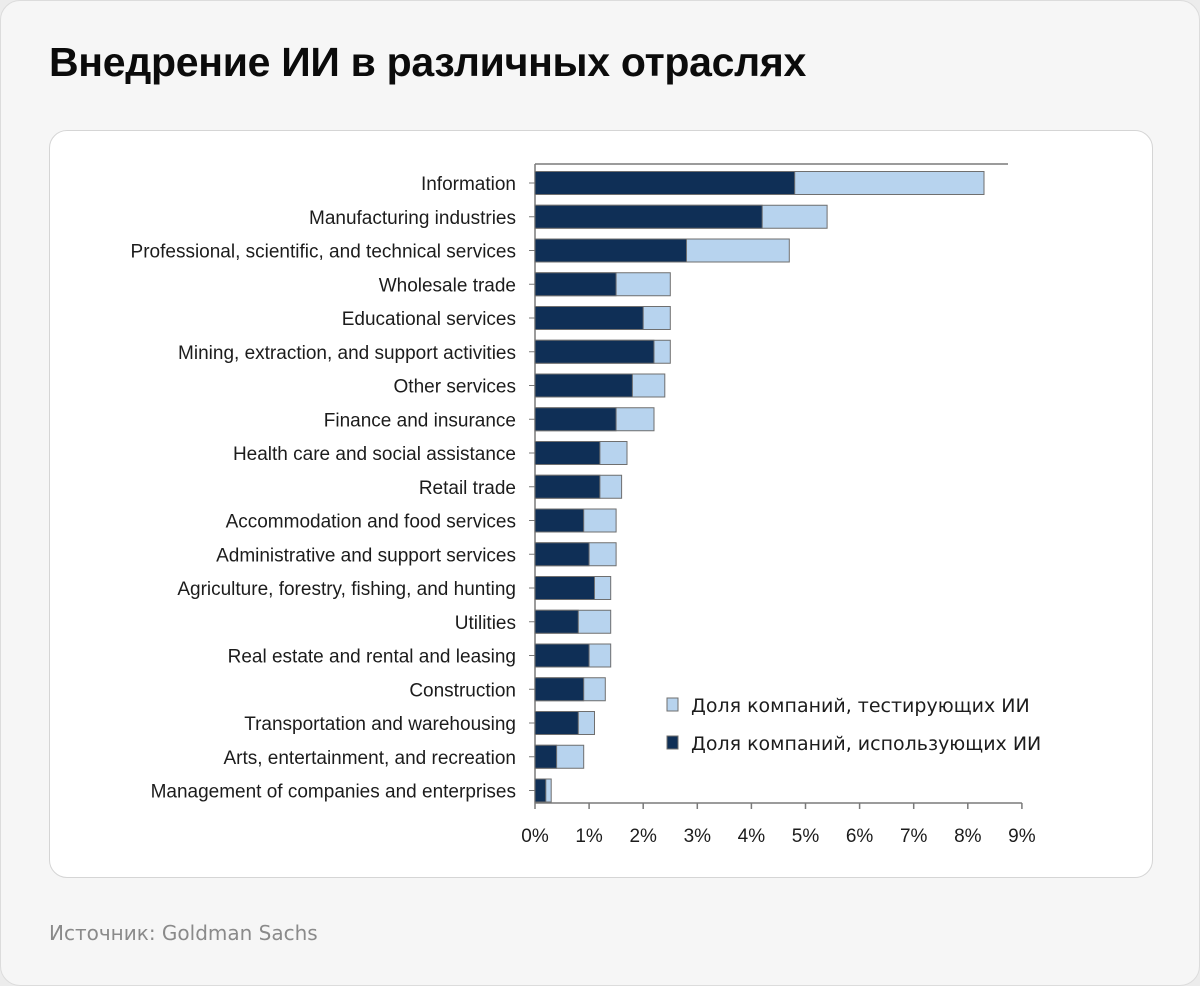  Describe the element at coordinates (778, 836) in the screenshot. I see `x-tick-labels: 0% 1% 2% 3% 4% 5% 6% 7% 8% 9%` at that location.